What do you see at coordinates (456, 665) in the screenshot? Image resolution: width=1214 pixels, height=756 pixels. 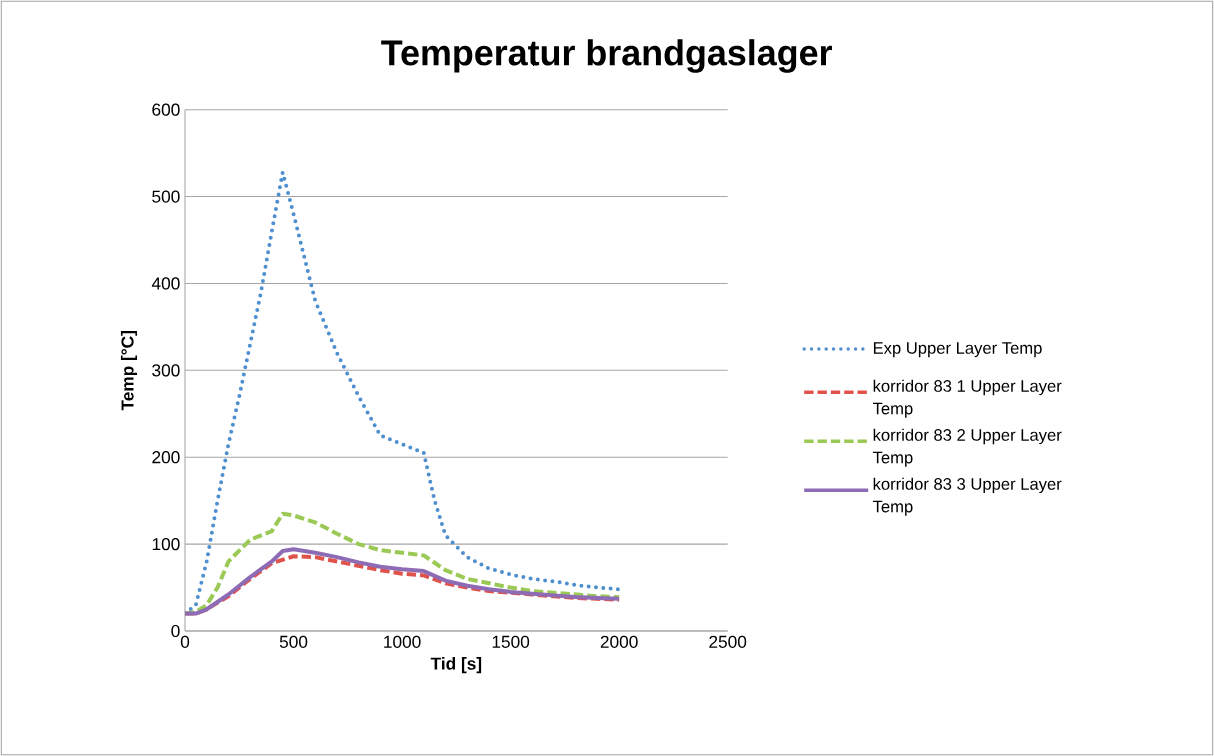 I see `x-axis-title: Tid [s]` at bounding box center [456, 665].